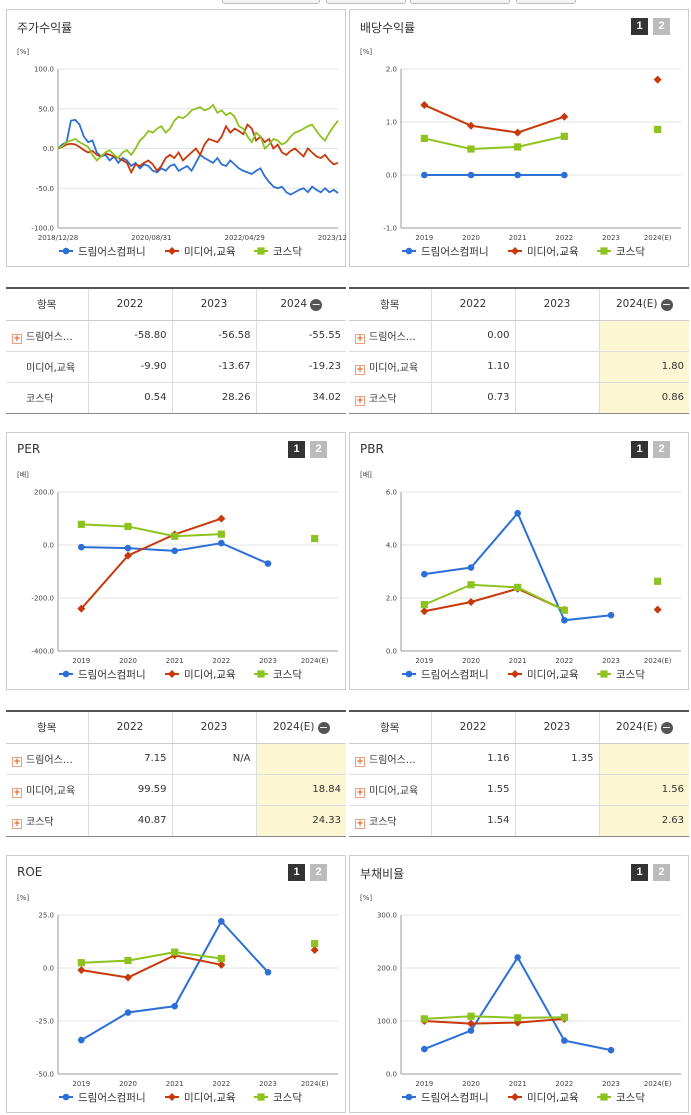 The height and width of the screenshot is (1115, 691). Describe the element at coordinates (388, 28) in the screenshot. I see `panel-title: 배당수익률` at that location.